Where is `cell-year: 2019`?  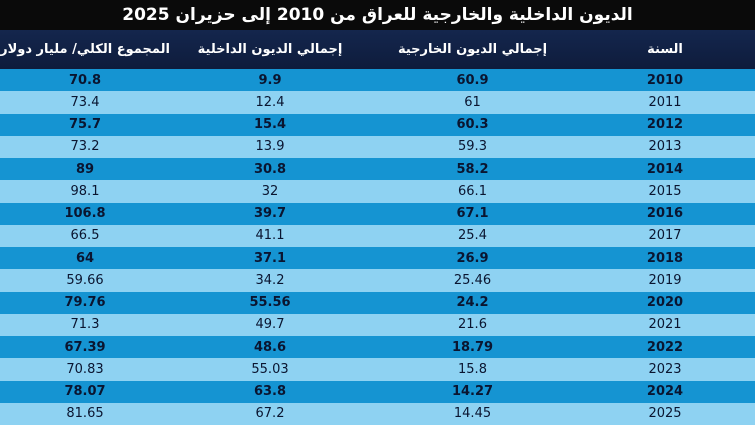
cell-year: 2019 is located at coordinates (665, 280).